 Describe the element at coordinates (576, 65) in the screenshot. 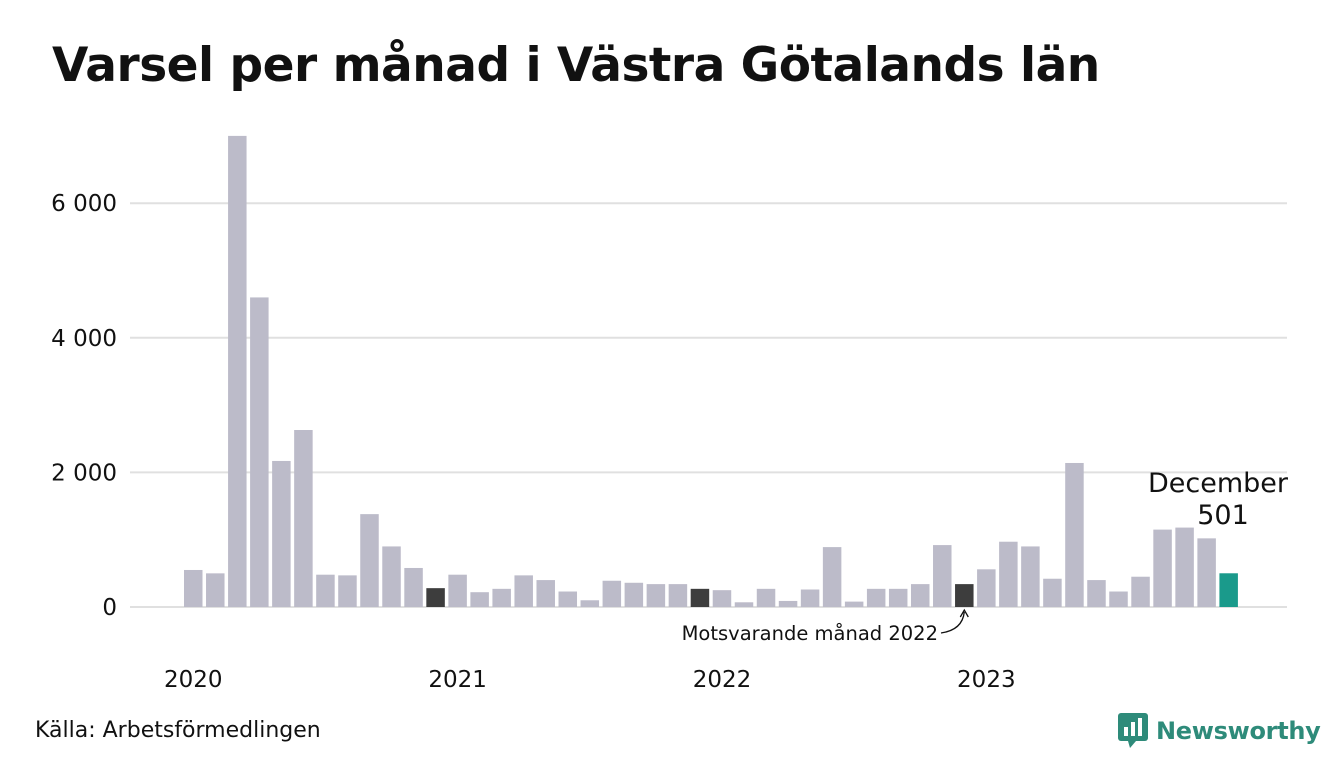

I see `chart-title: Varsel per månad i Västra Götalands län` at that location.